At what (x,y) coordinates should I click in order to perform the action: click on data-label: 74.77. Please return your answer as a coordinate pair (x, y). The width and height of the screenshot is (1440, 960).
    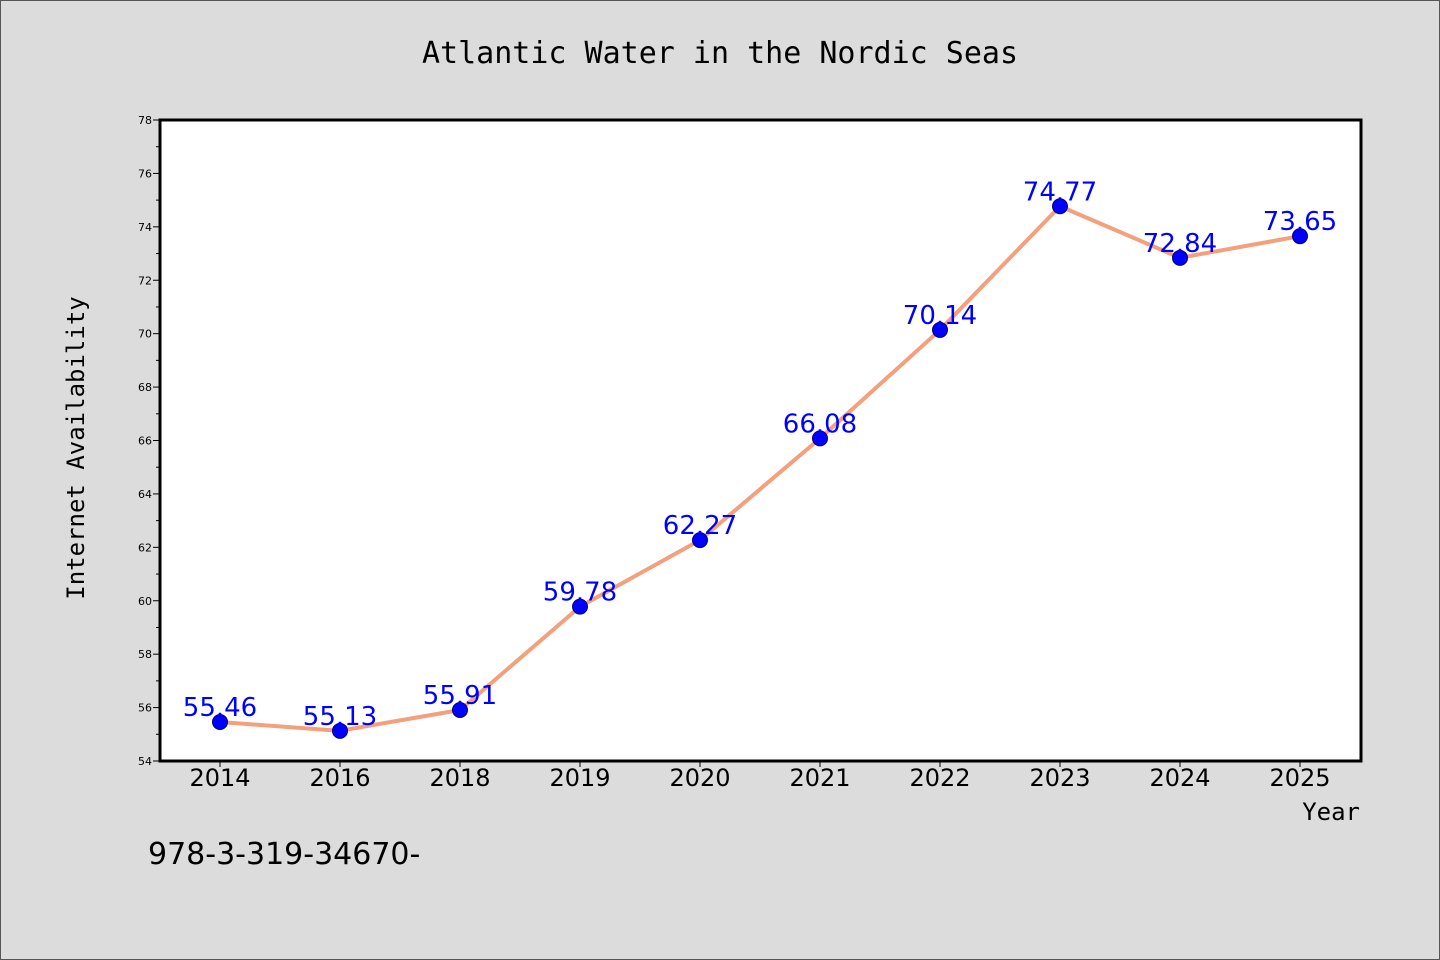
    Looking at the image, I should click on (1060, 192).